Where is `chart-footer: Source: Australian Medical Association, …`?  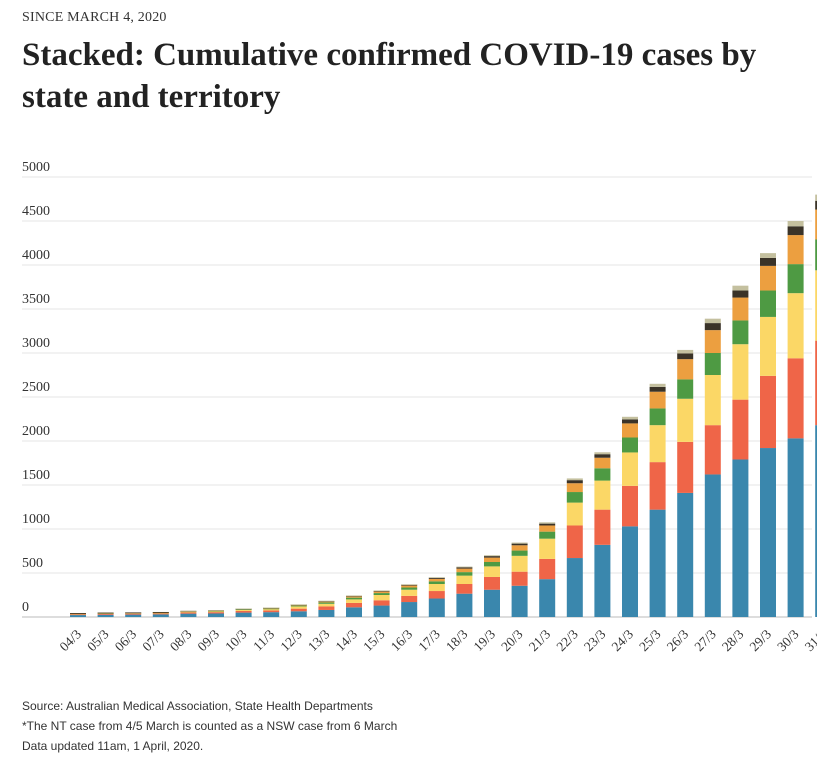 chart-footer: Source: Australian Medical Association, … is located at coordinates (209, 726).